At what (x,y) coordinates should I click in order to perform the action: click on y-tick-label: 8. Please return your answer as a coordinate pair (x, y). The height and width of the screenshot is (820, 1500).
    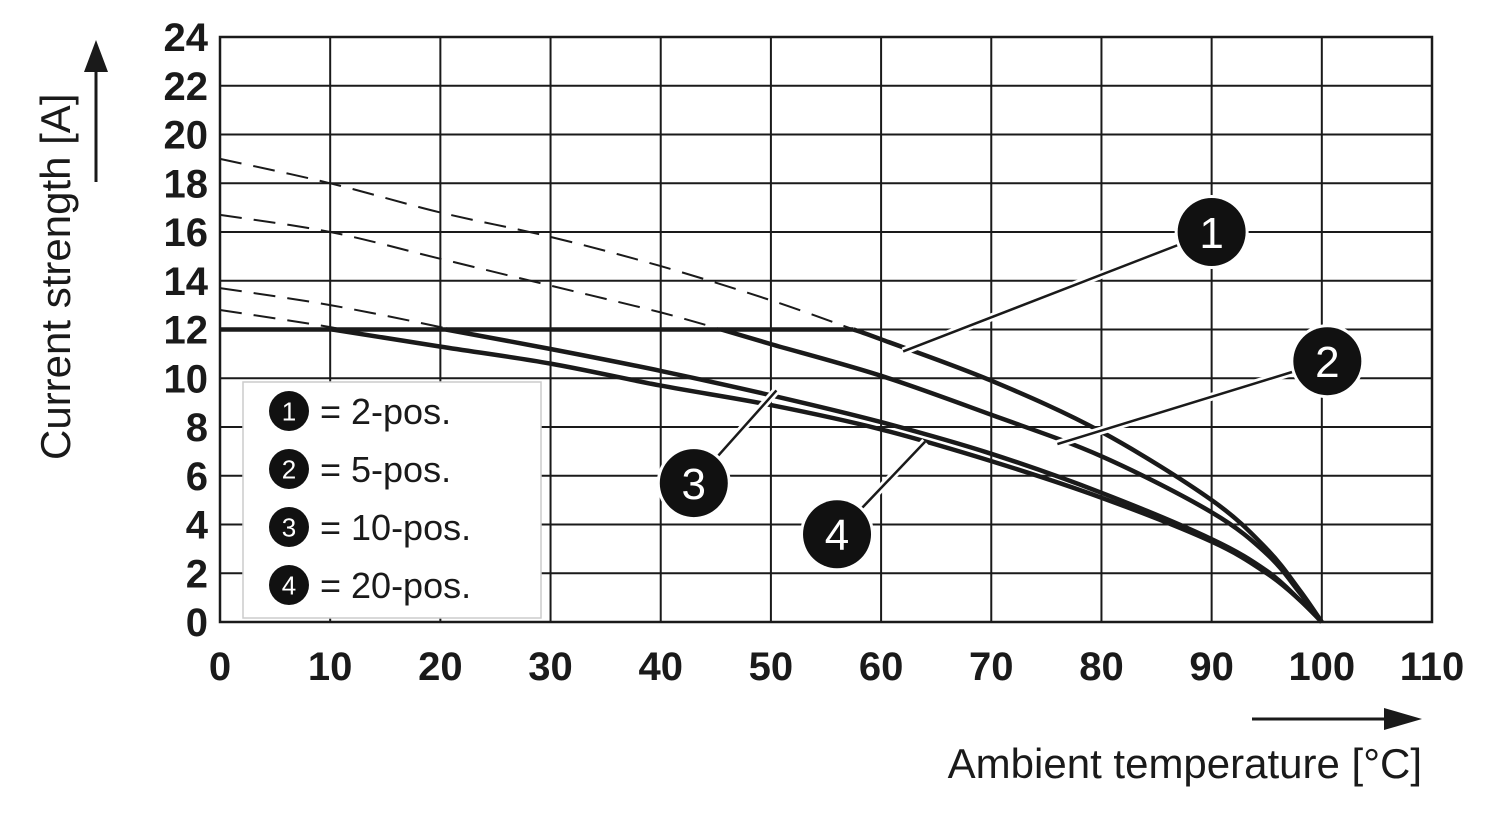
    Looking at the image, I should click on (197, 428).